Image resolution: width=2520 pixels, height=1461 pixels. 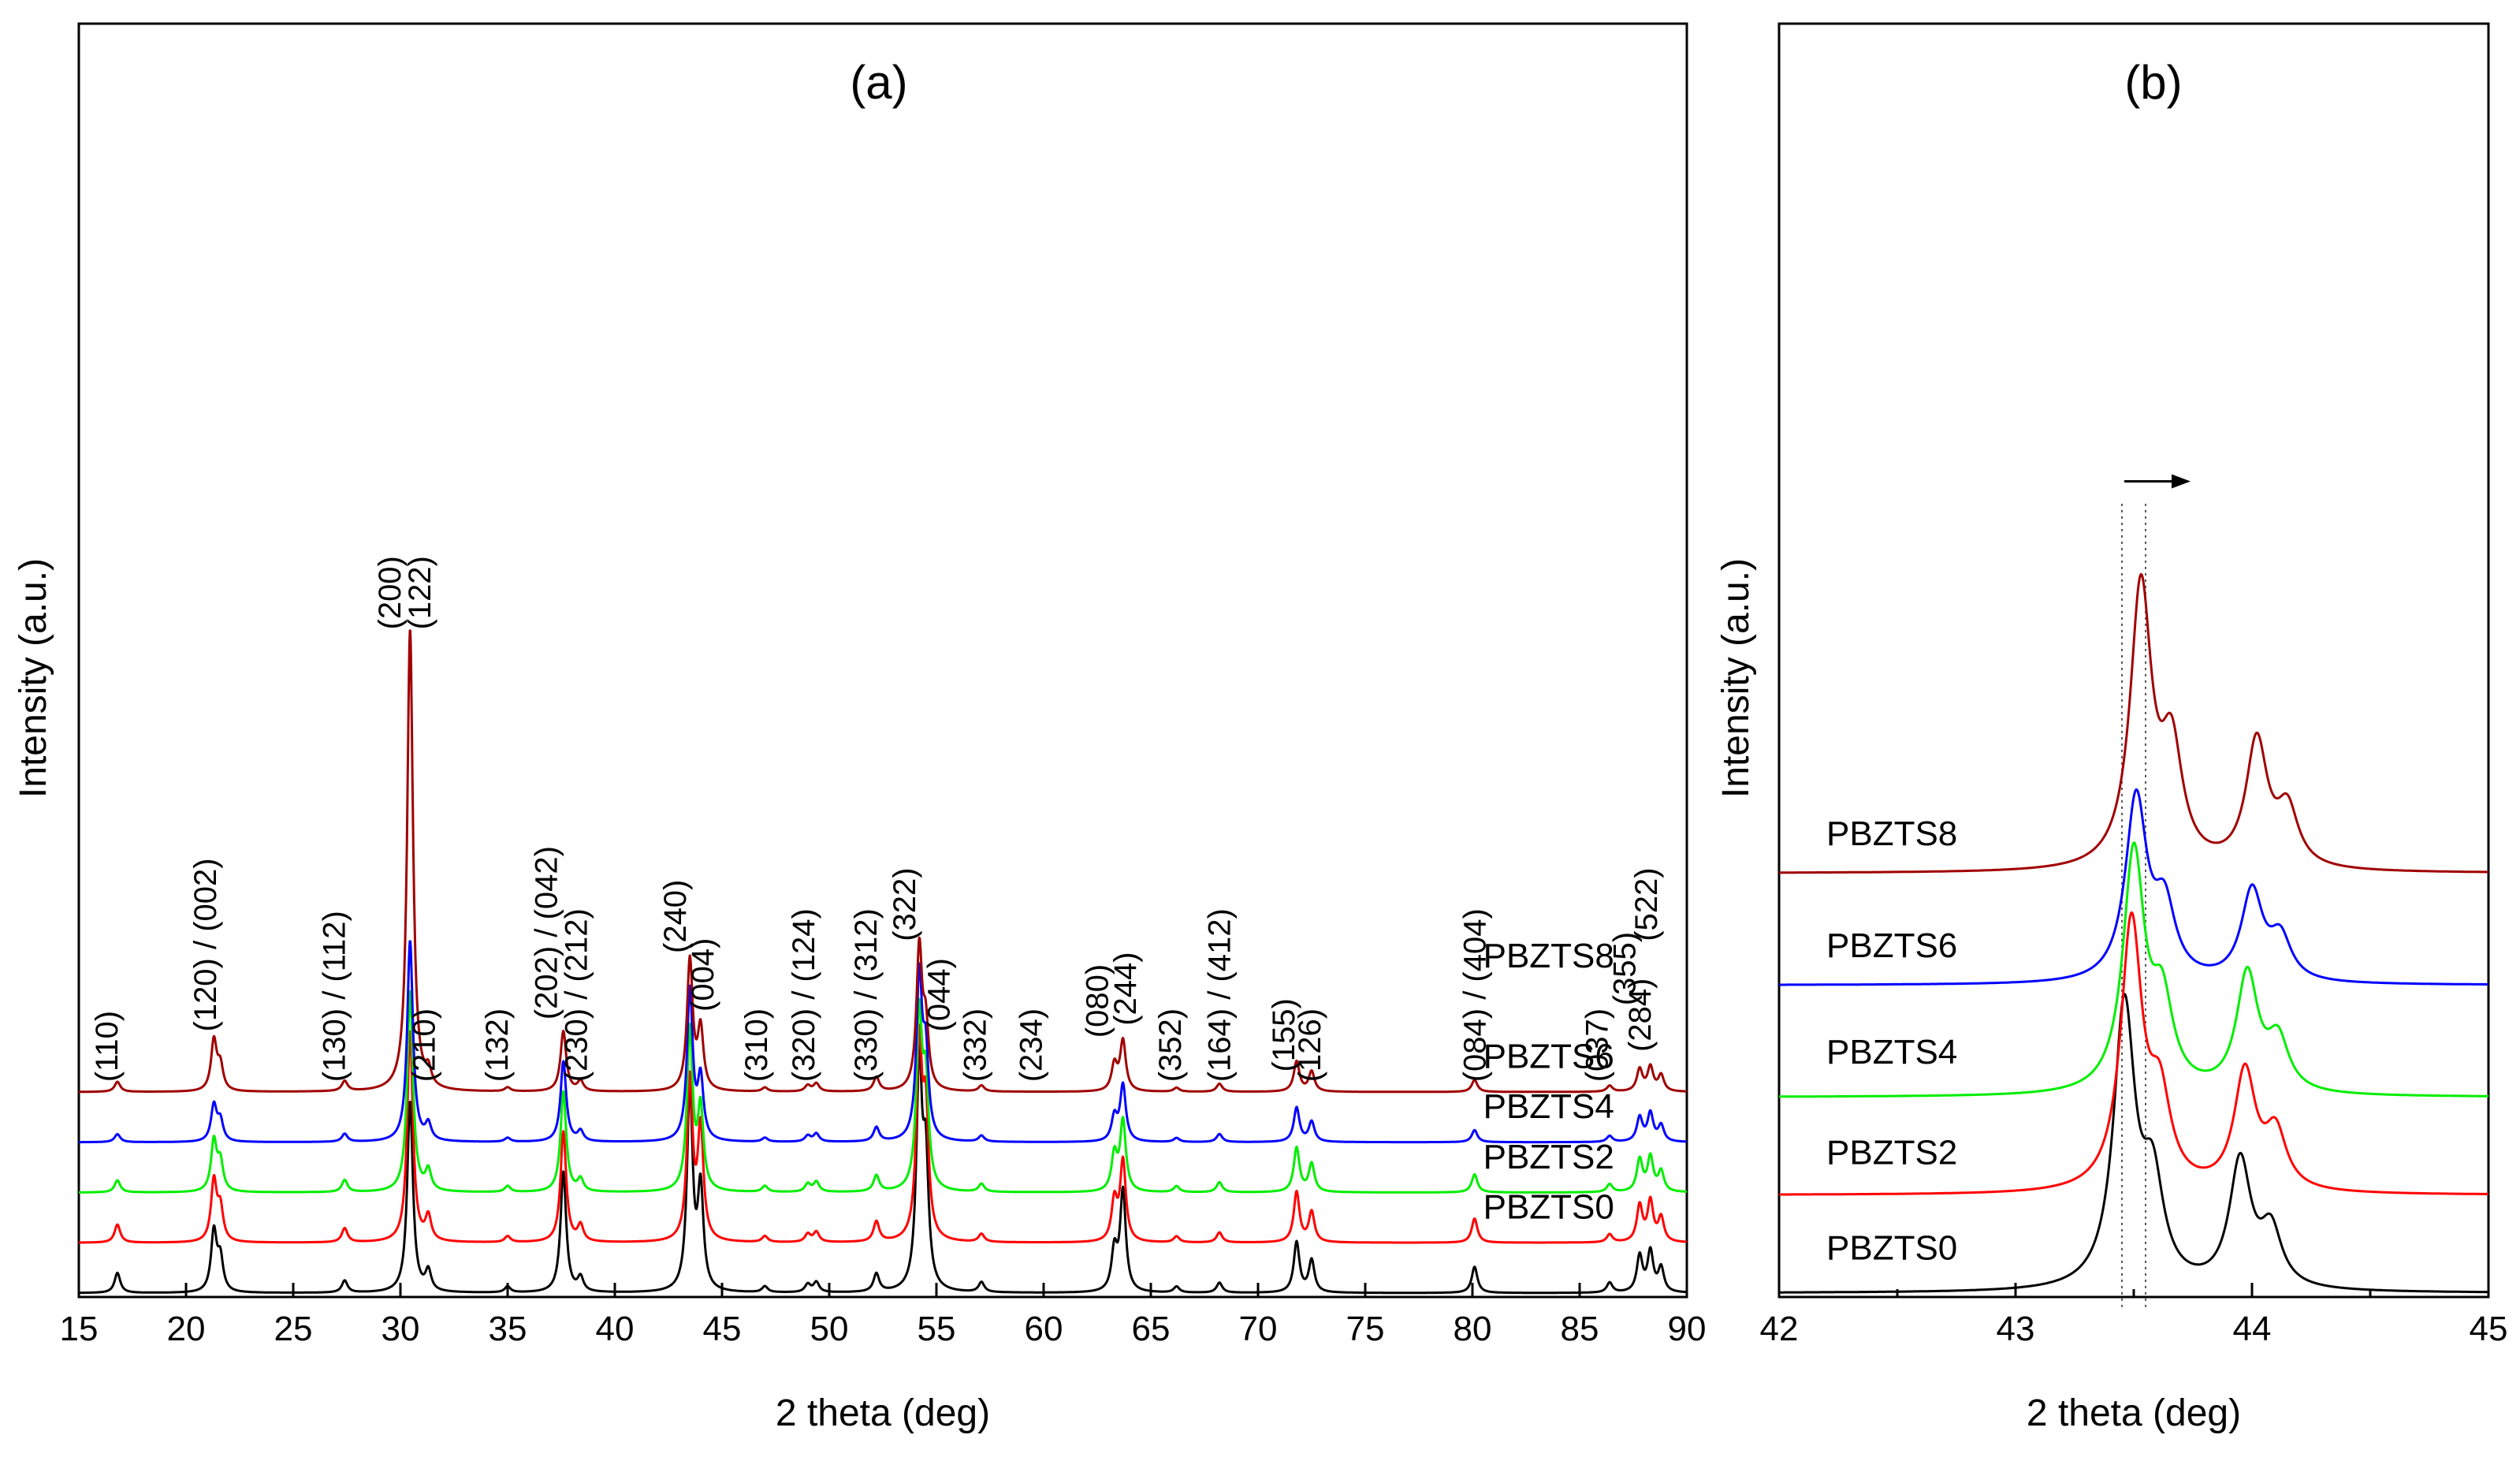 I want to click on peak-annotation: (332), so click(x=975, y=1045).